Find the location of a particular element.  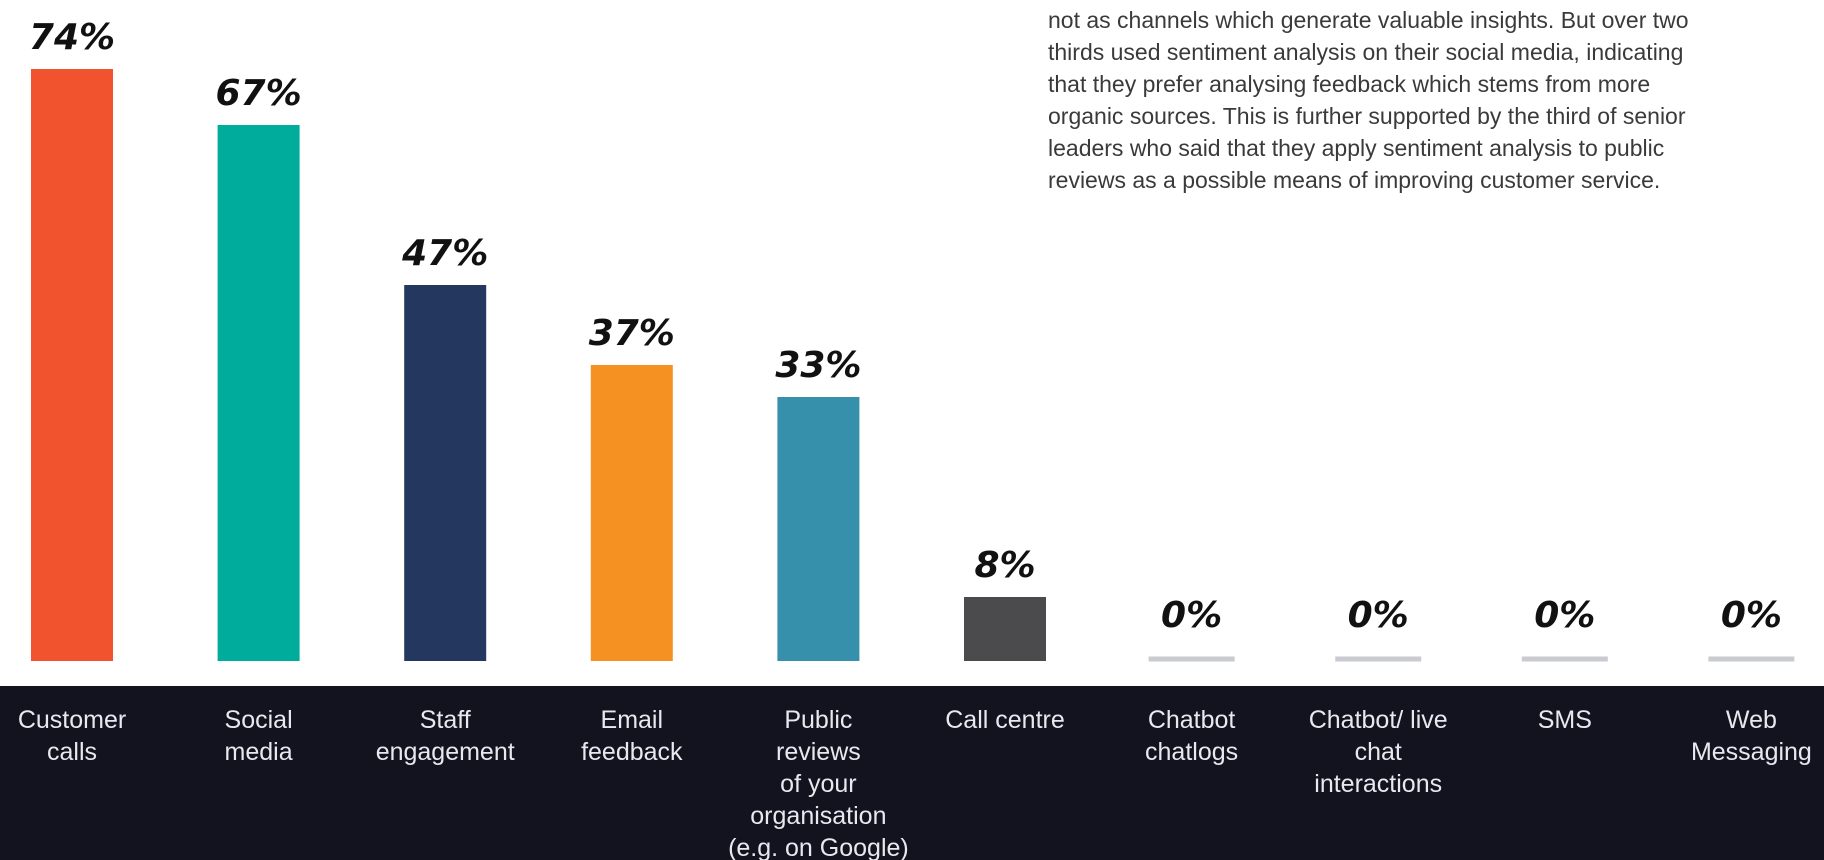

x-tick-label: Customer calls is located at coordinates (72, 736).